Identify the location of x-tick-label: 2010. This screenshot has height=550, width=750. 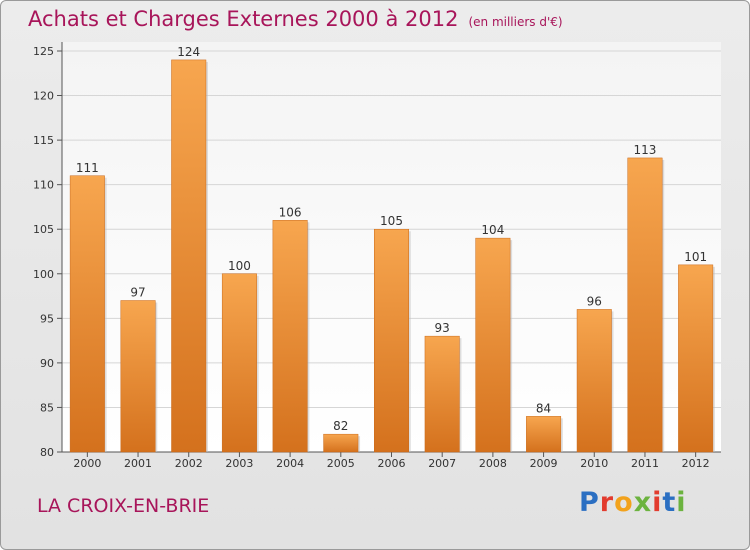
(594, 463).